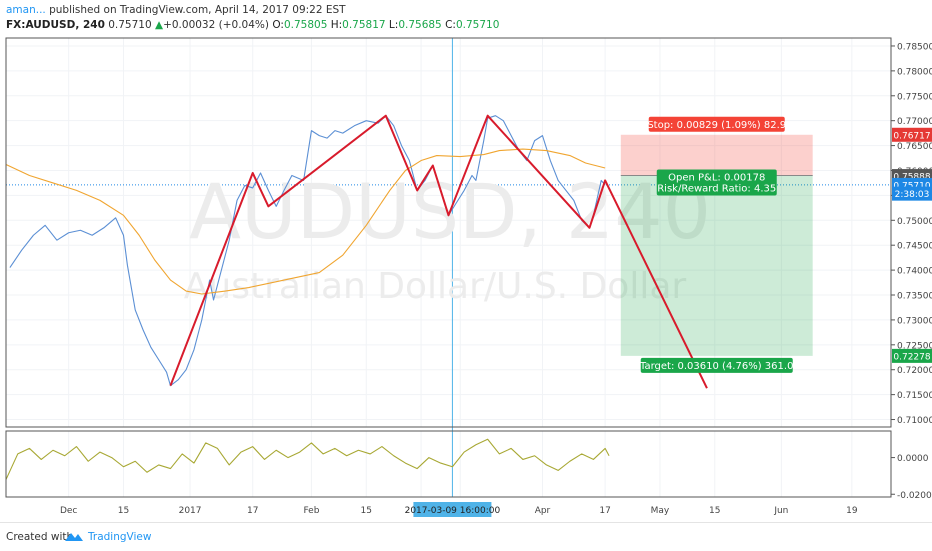 This screenshot has width=932, height=551. What do you see at coordinates (780, 511) in the screenshot?
I see `time-tick-label: Jun` at bounding box center [780, 511].